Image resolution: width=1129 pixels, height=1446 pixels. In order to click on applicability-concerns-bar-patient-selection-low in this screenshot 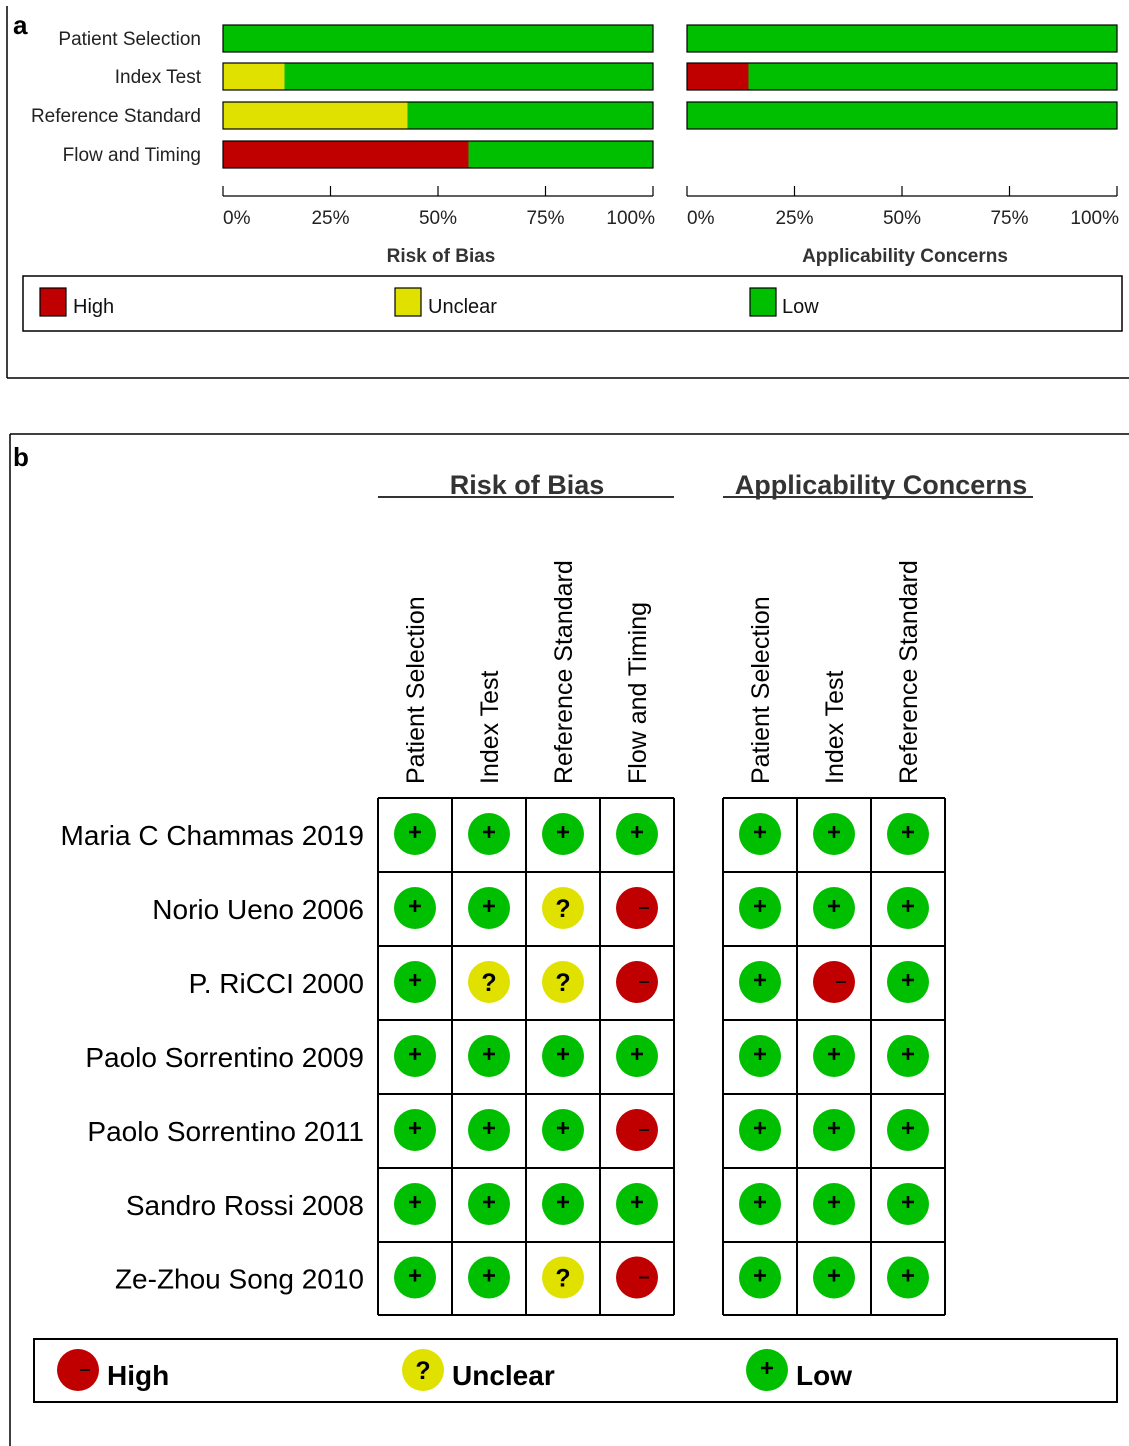, I will do `click(902, 38)`.